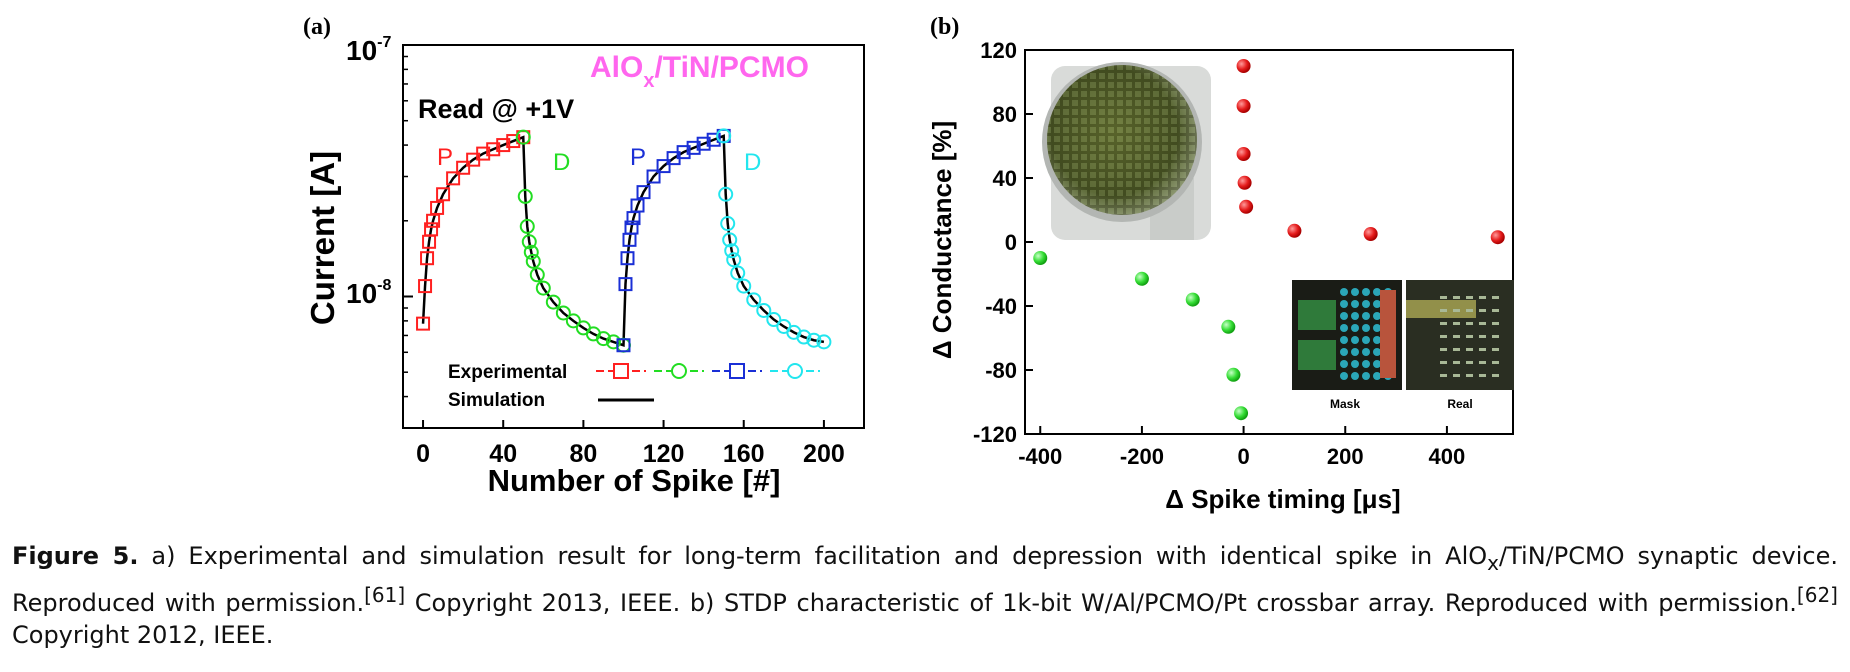 This screenshot has height=672, width=1850. Describe the element at coordinates (708, 371) in the screenshot. I see `legend-experimental-marks` at that location.